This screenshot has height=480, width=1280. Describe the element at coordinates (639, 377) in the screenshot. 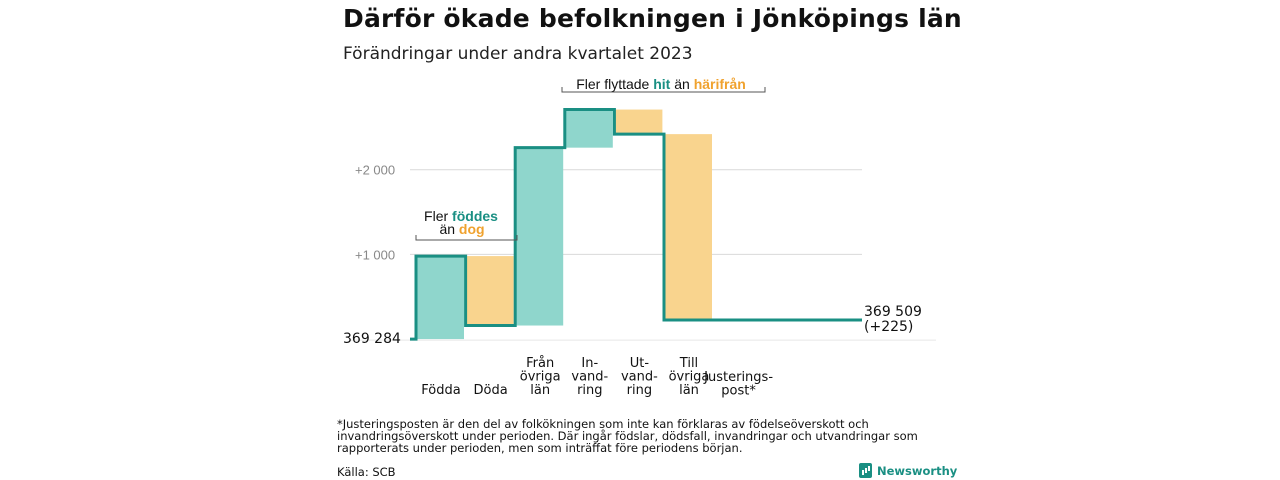

I see `category-label-4-1: vand-` at that location.